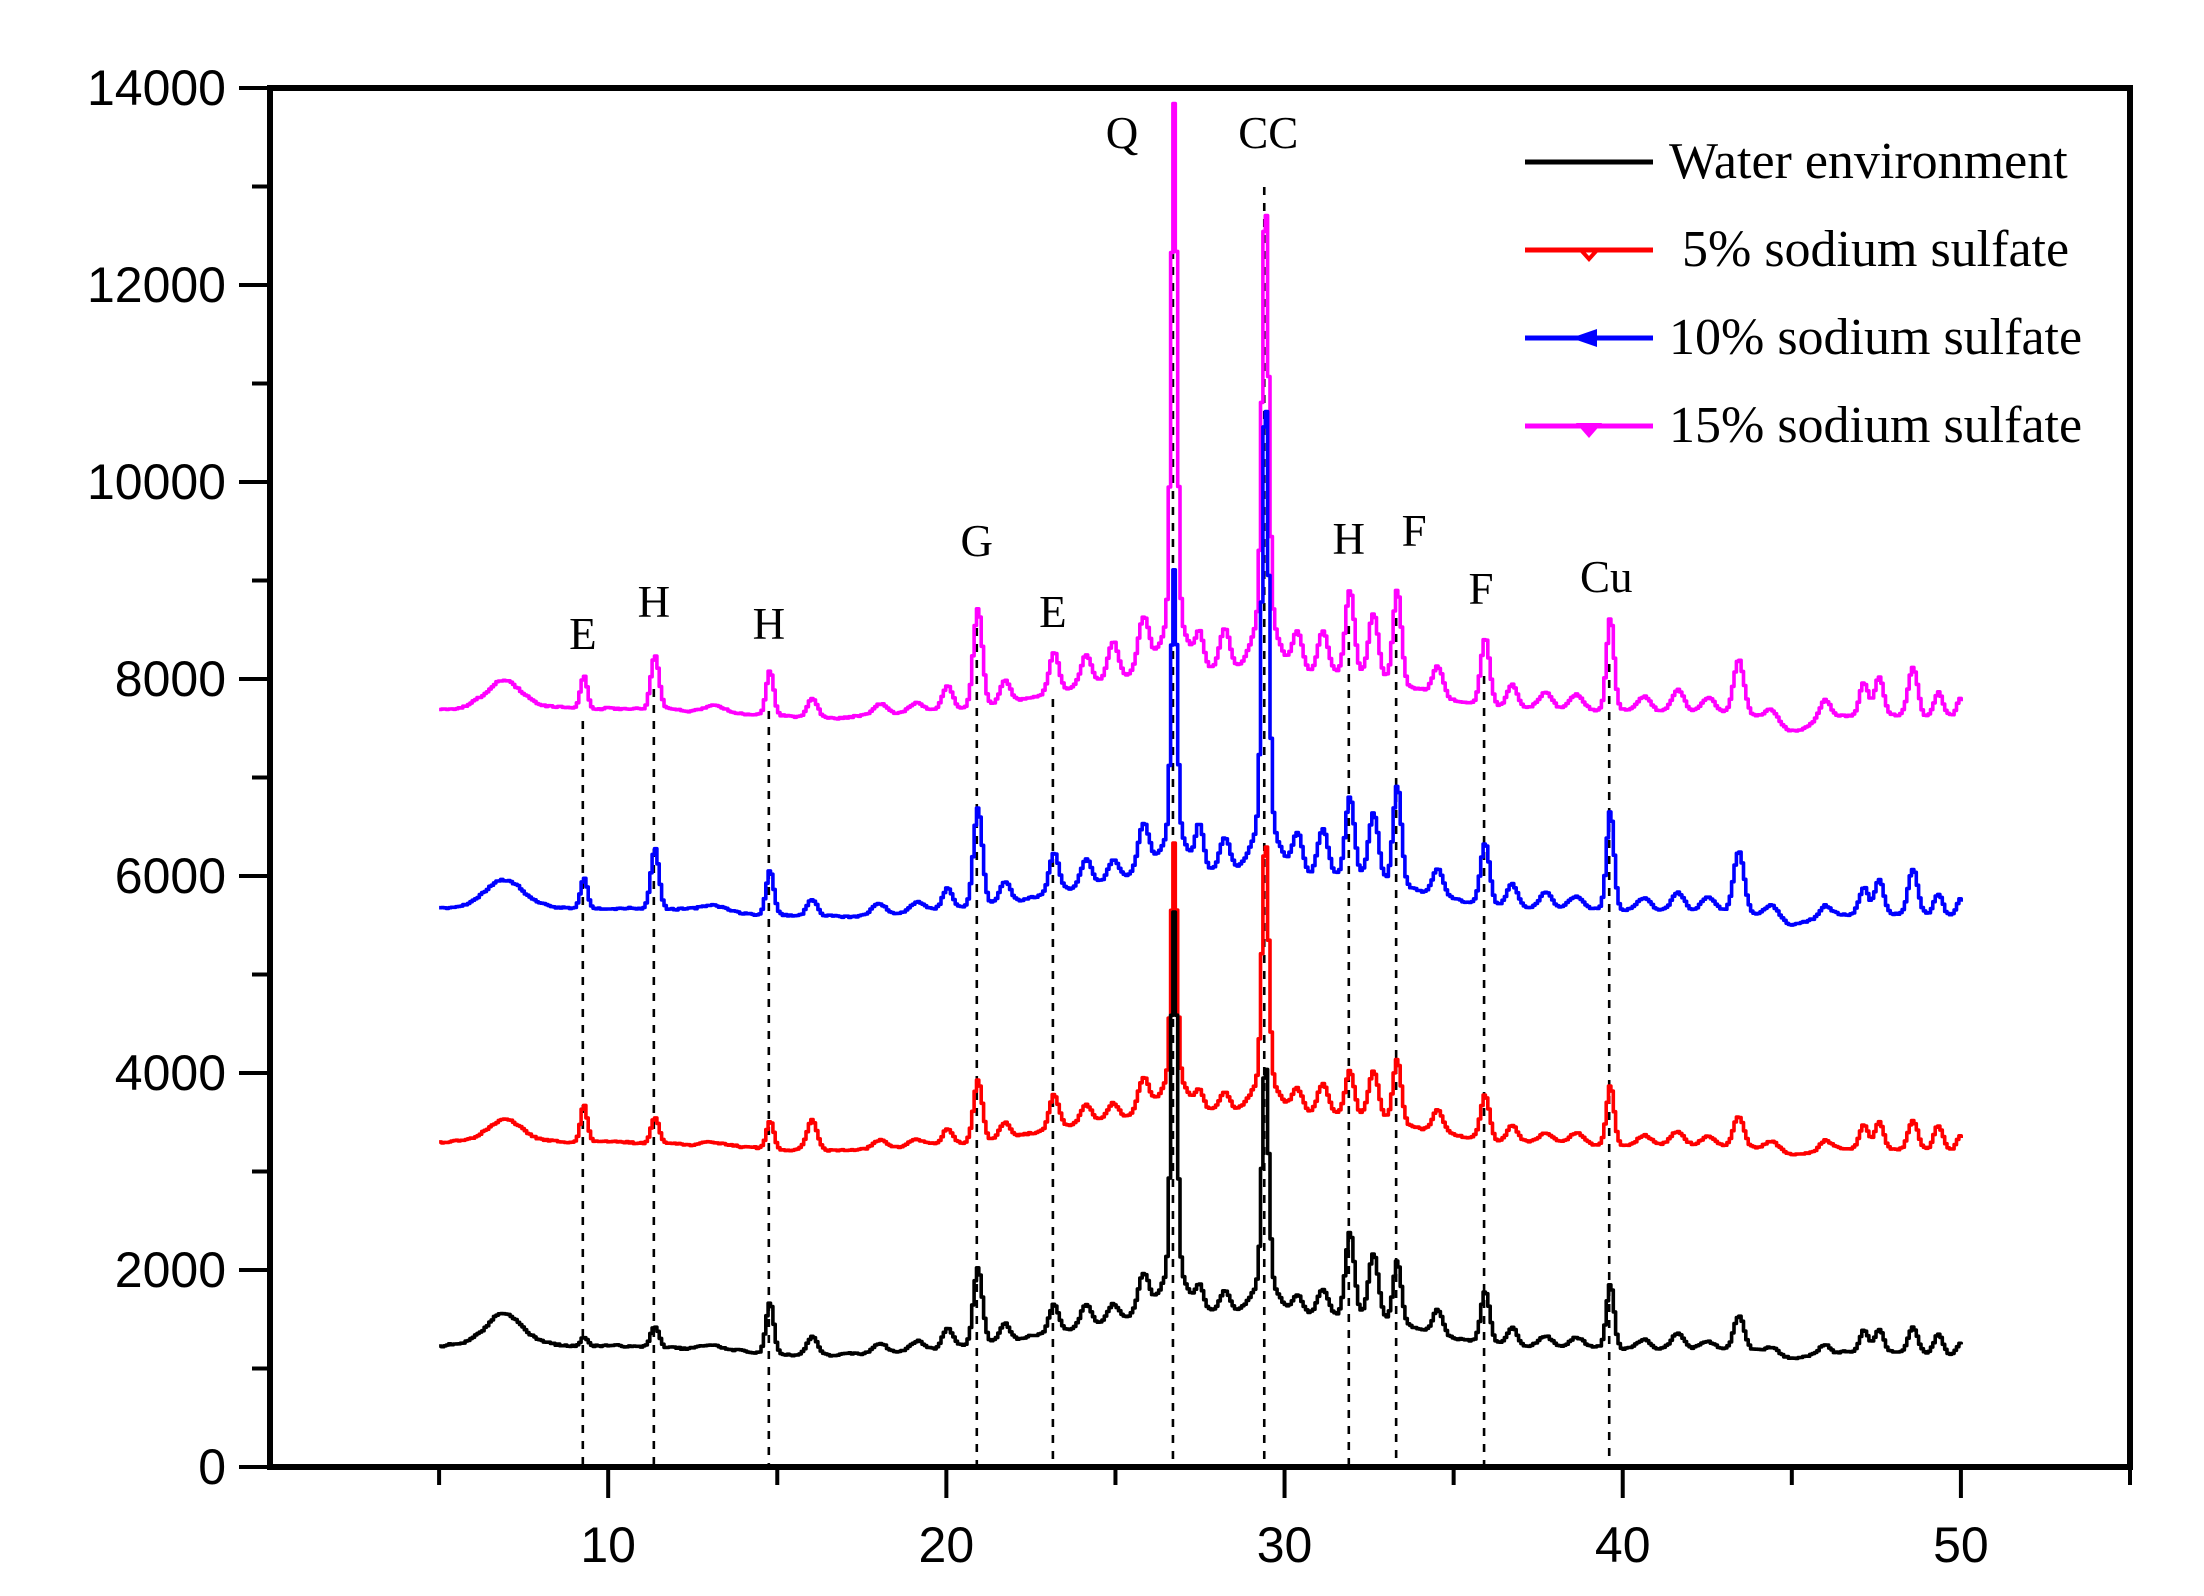 Image resolution: width=2204 pixels, height=1596 pixels. I want to click on x-tick-label: 50, so click(1961, 1545).